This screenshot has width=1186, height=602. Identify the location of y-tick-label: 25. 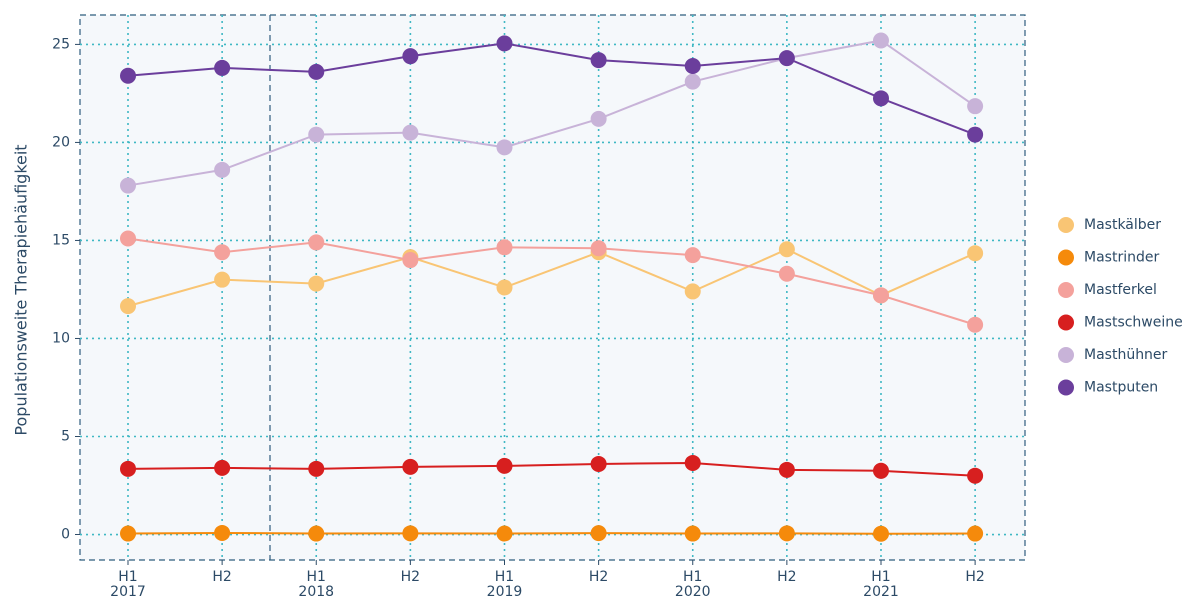
(61, 44).